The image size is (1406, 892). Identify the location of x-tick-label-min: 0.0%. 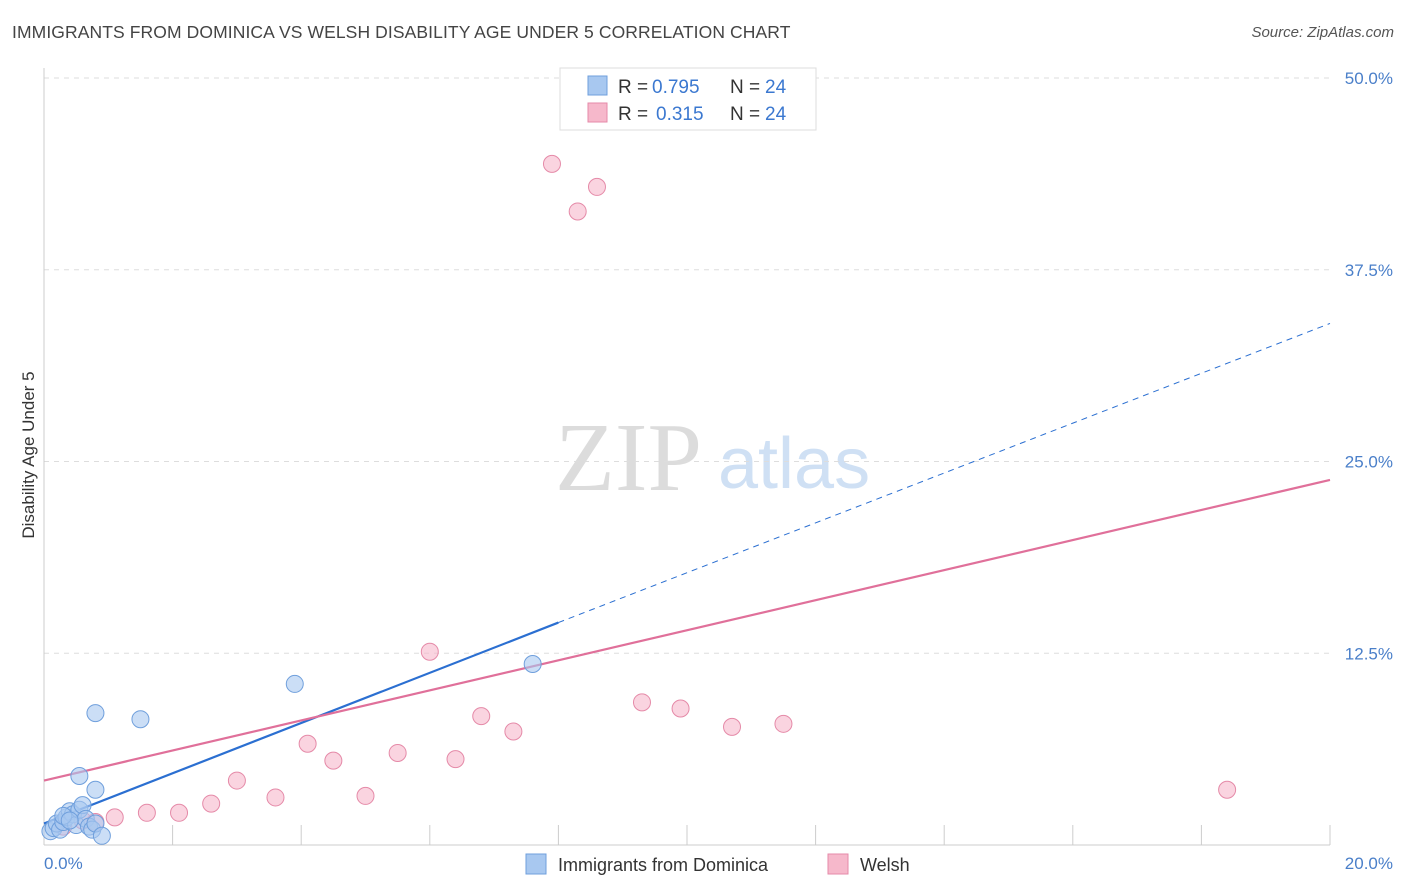
(63, 863).